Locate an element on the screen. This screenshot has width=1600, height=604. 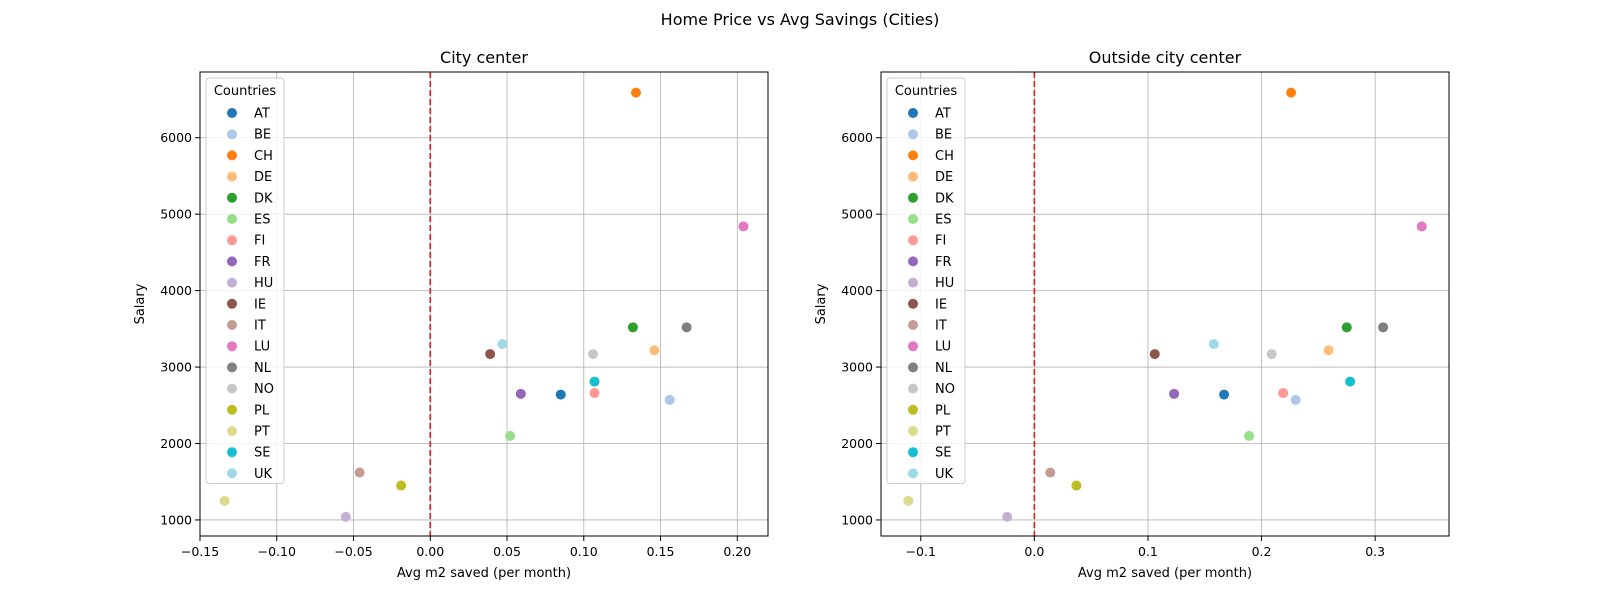
legend-marker-it is located at coordinates (232, 325).